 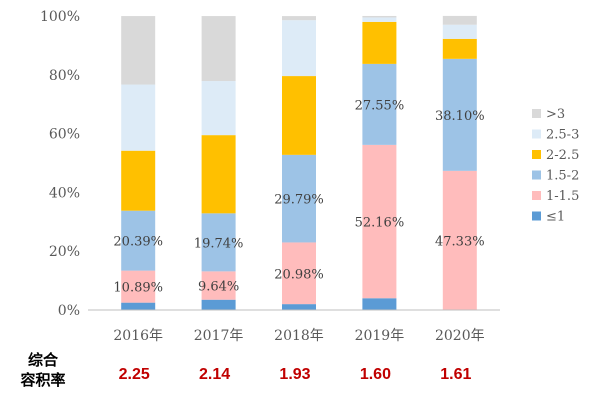 What do you see at coordinates (138, 336) in the screenshot?
I see `x-tick-label: 2016年` at bounding box center [138, 336].